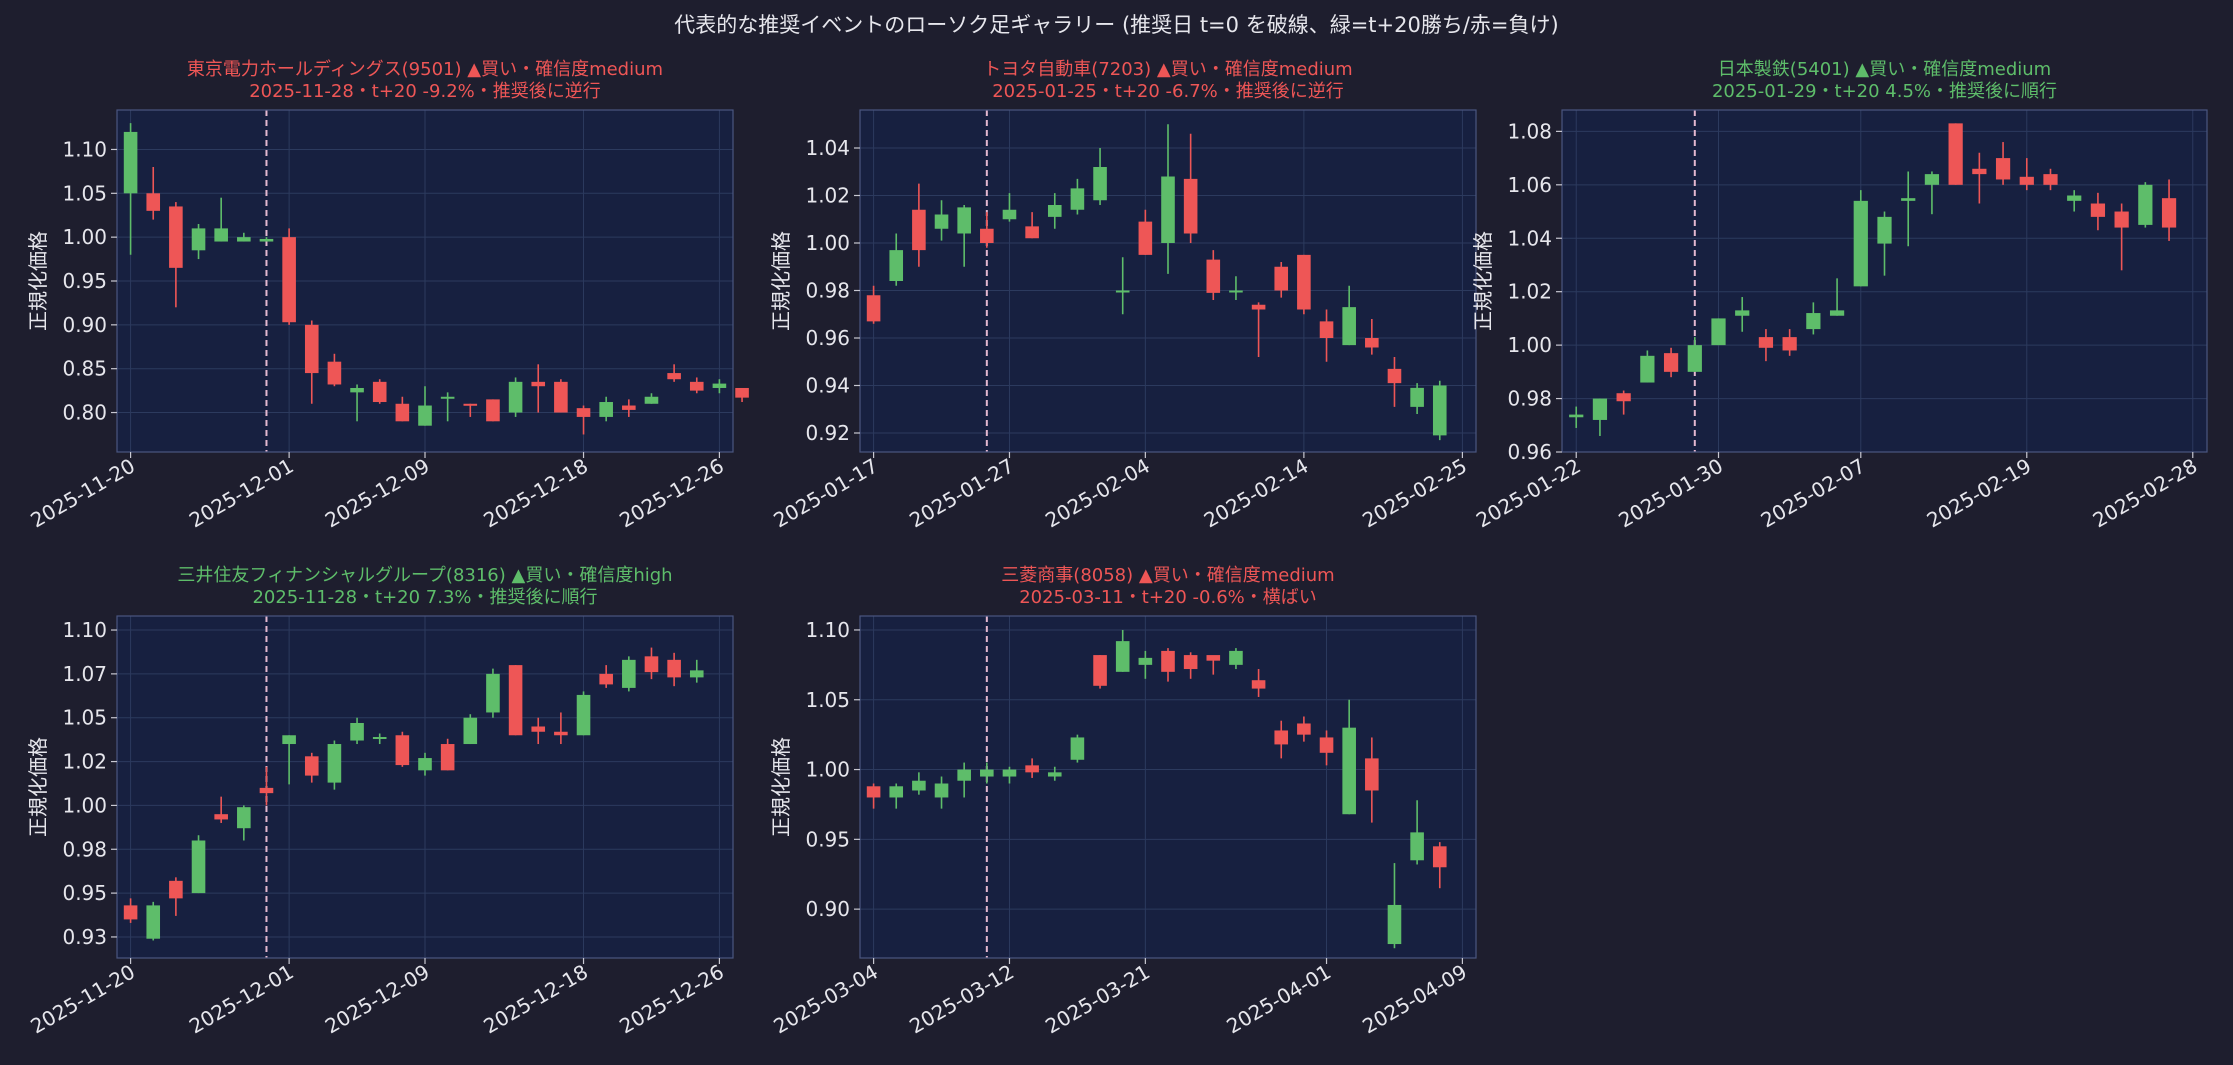  Describe the element at coordinates (84, 630) in the screenshot. I see `y-tick-label: 1.10` at that location.